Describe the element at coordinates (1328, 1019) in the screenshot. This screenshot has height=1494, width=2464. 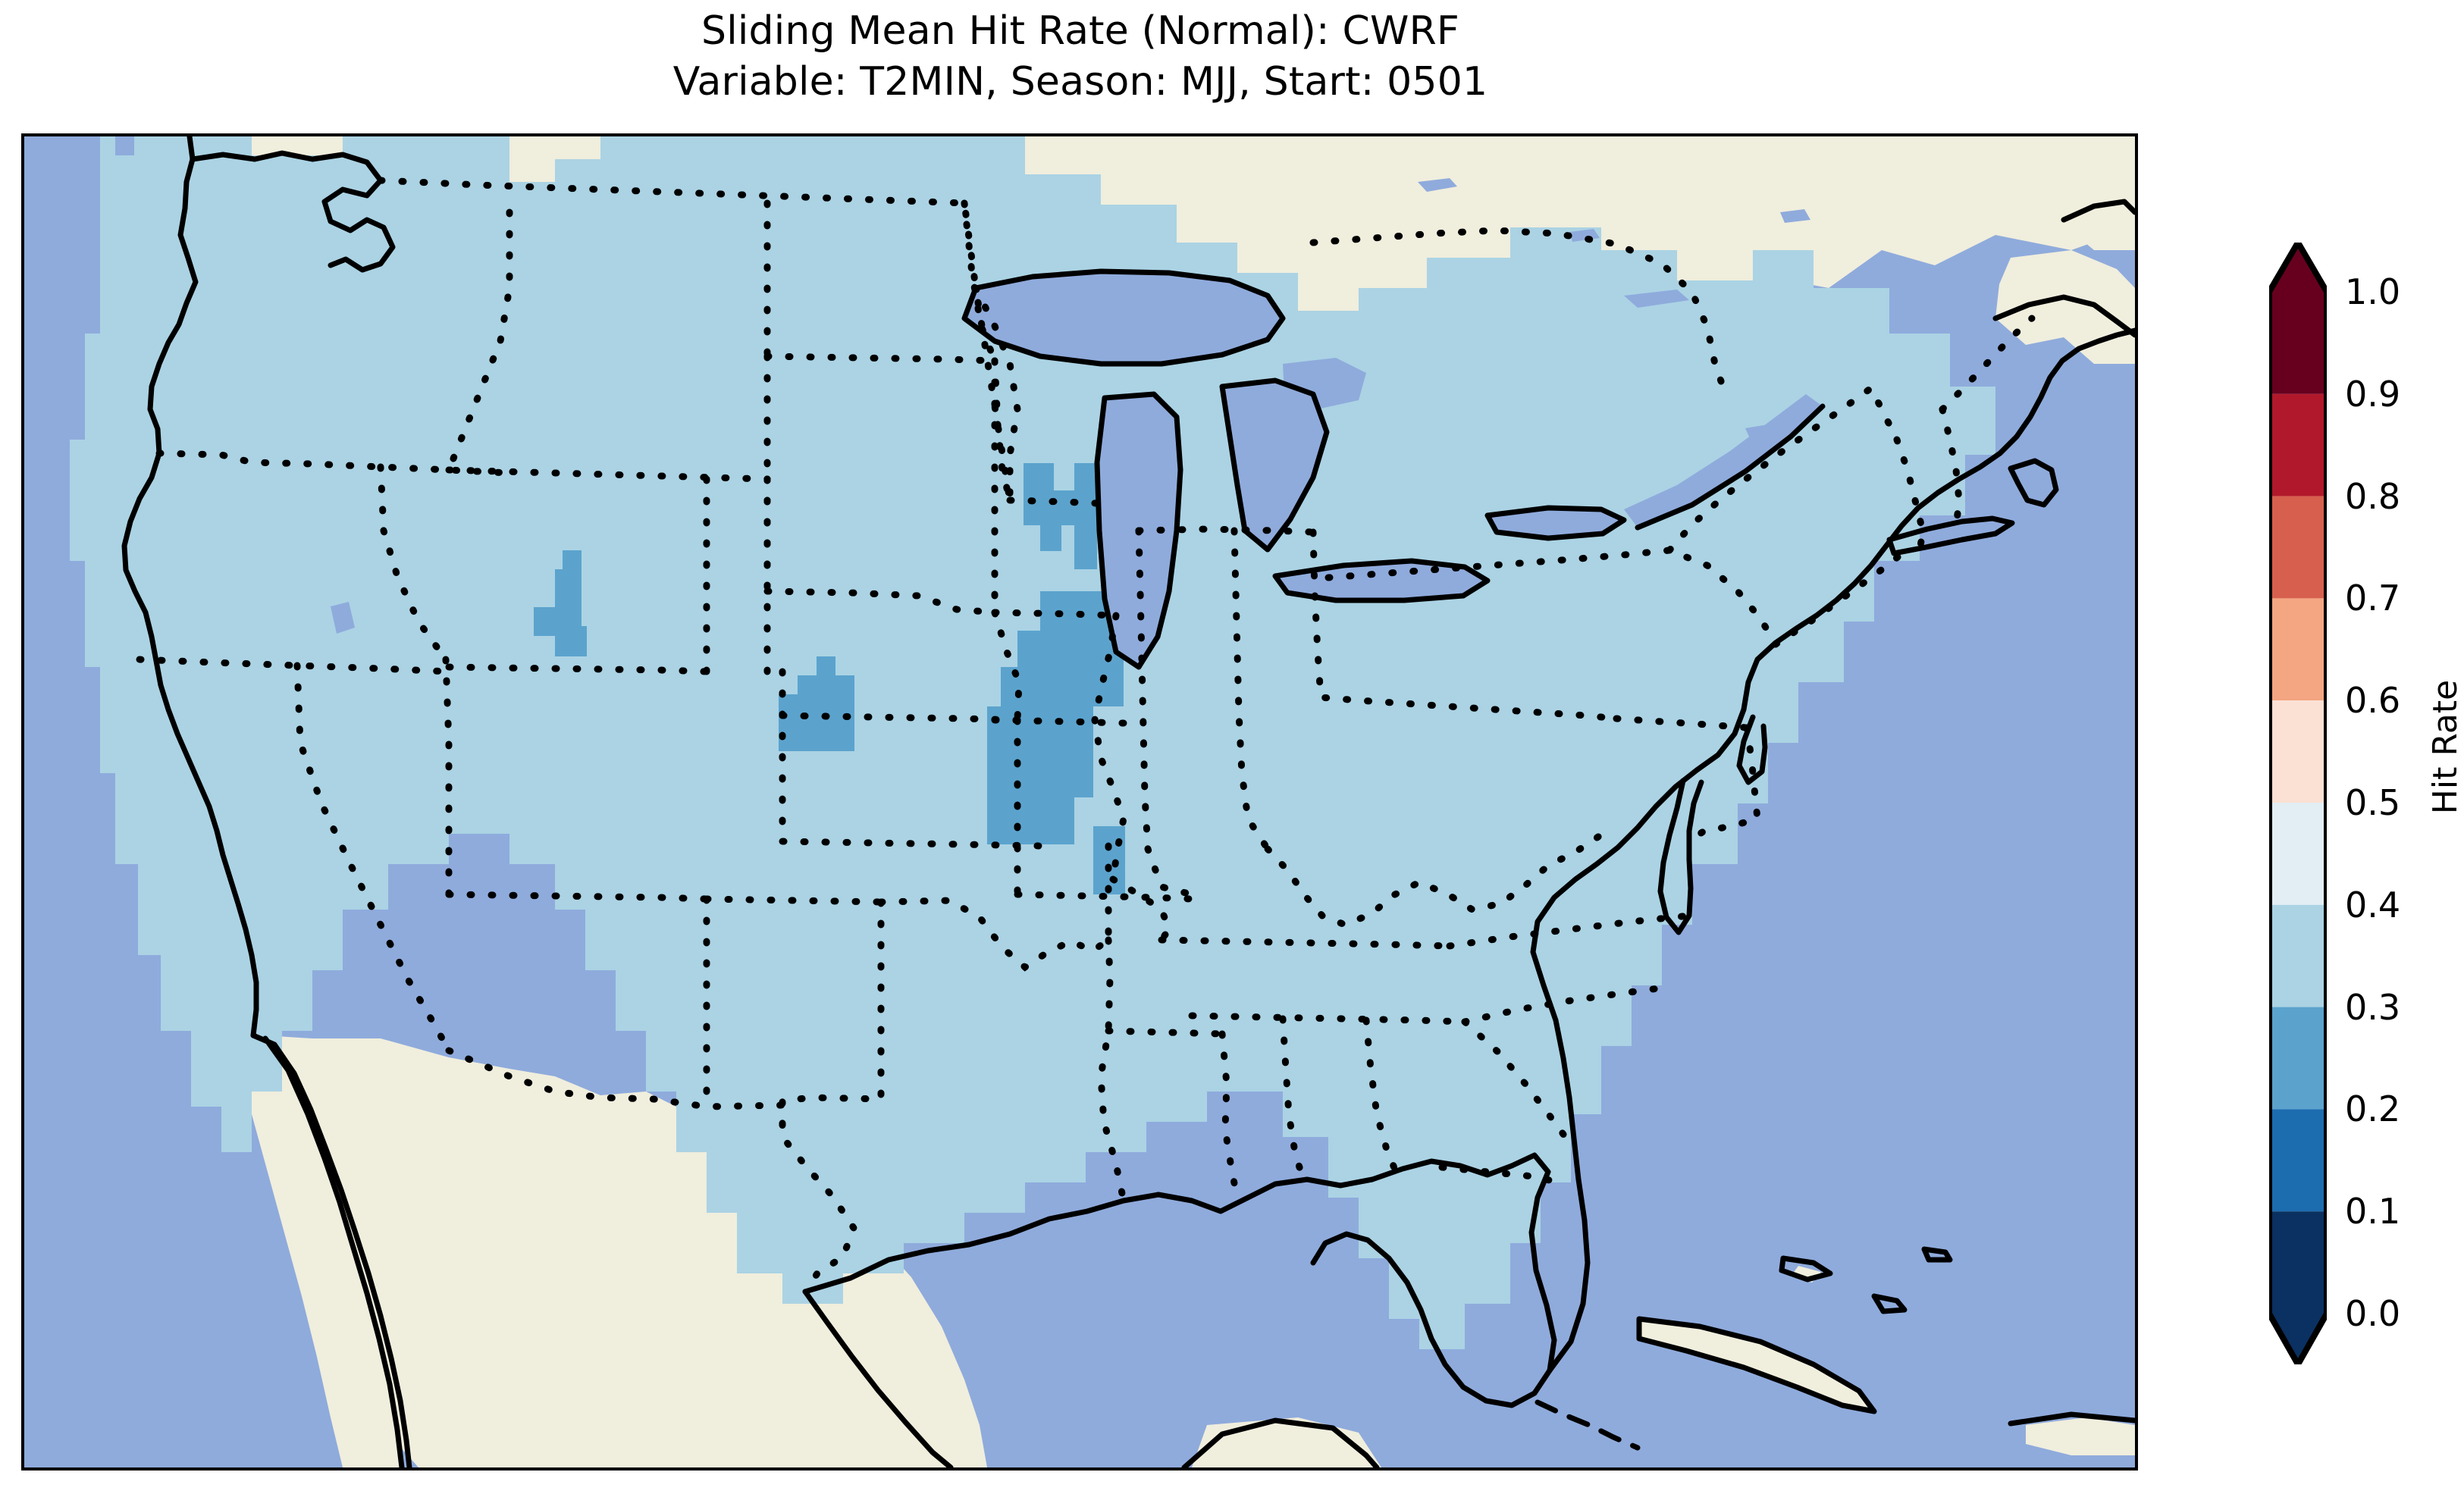
I see `border-tn-al-ga` at that location.